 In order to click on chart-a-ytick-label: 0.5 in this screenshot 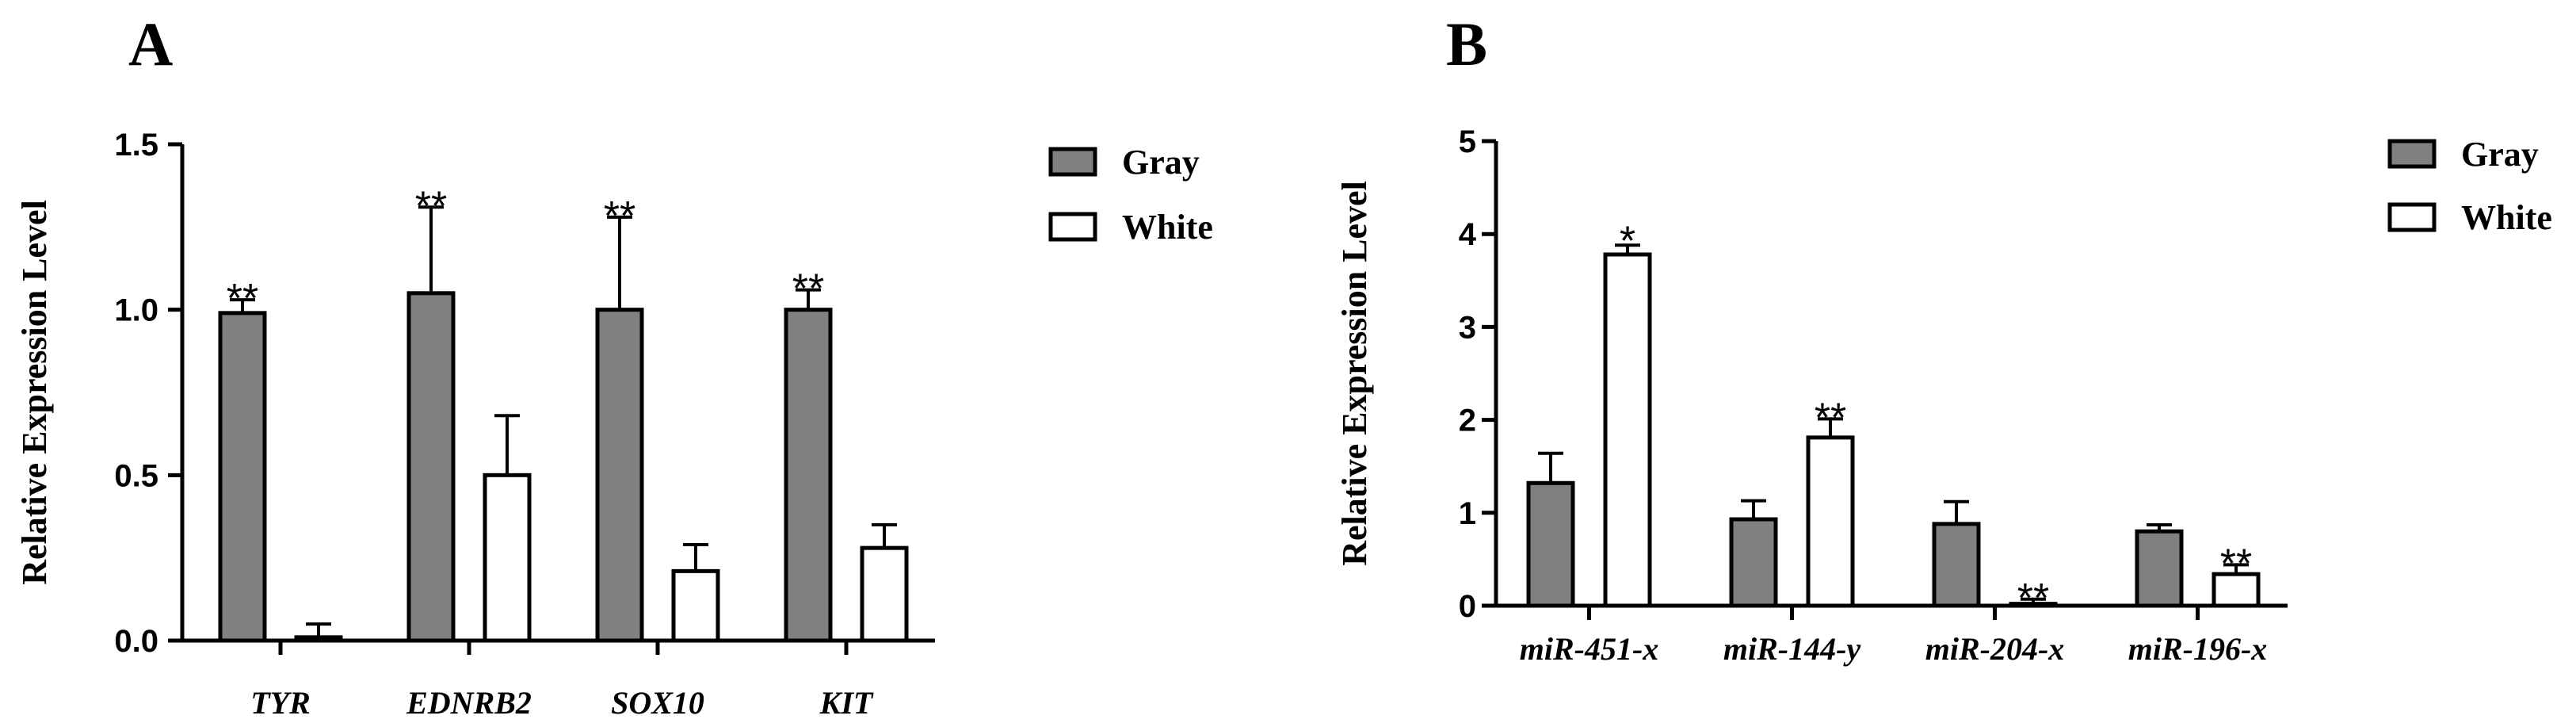, I will do `click(136, 475)`.